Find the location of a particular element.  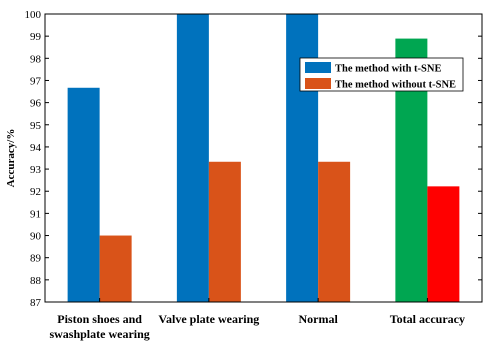

y-tick-label: 96 is located at coordinates (36, 104).